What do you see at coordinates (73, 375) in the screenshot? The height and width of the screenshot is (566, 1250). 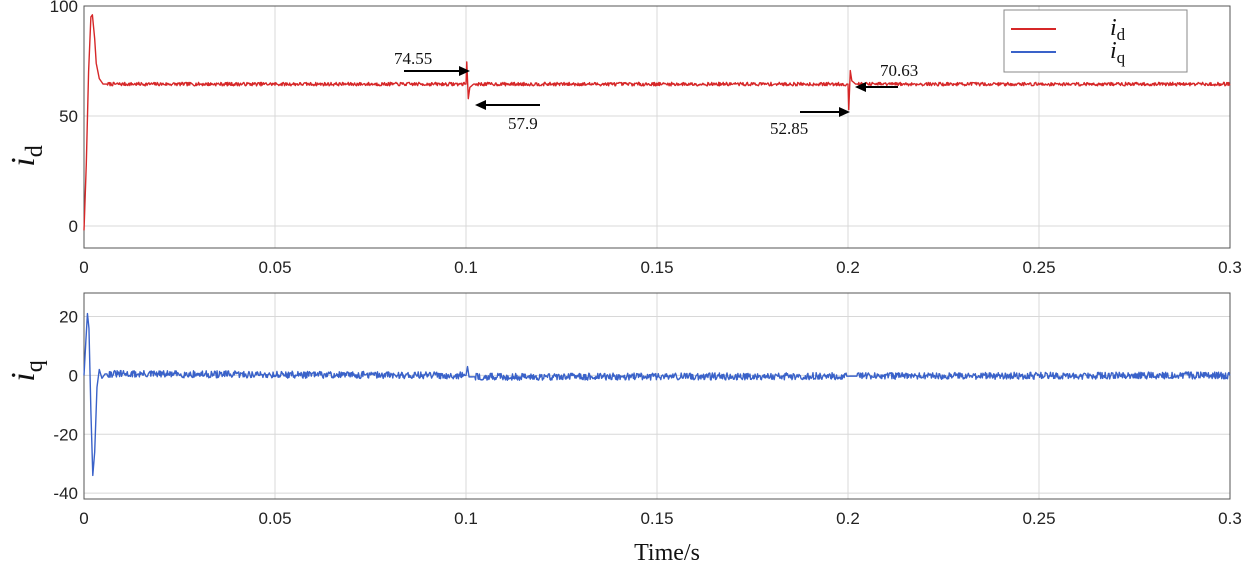 I see `iq-y-tick-label: 0` at bounding box center [73, 375].